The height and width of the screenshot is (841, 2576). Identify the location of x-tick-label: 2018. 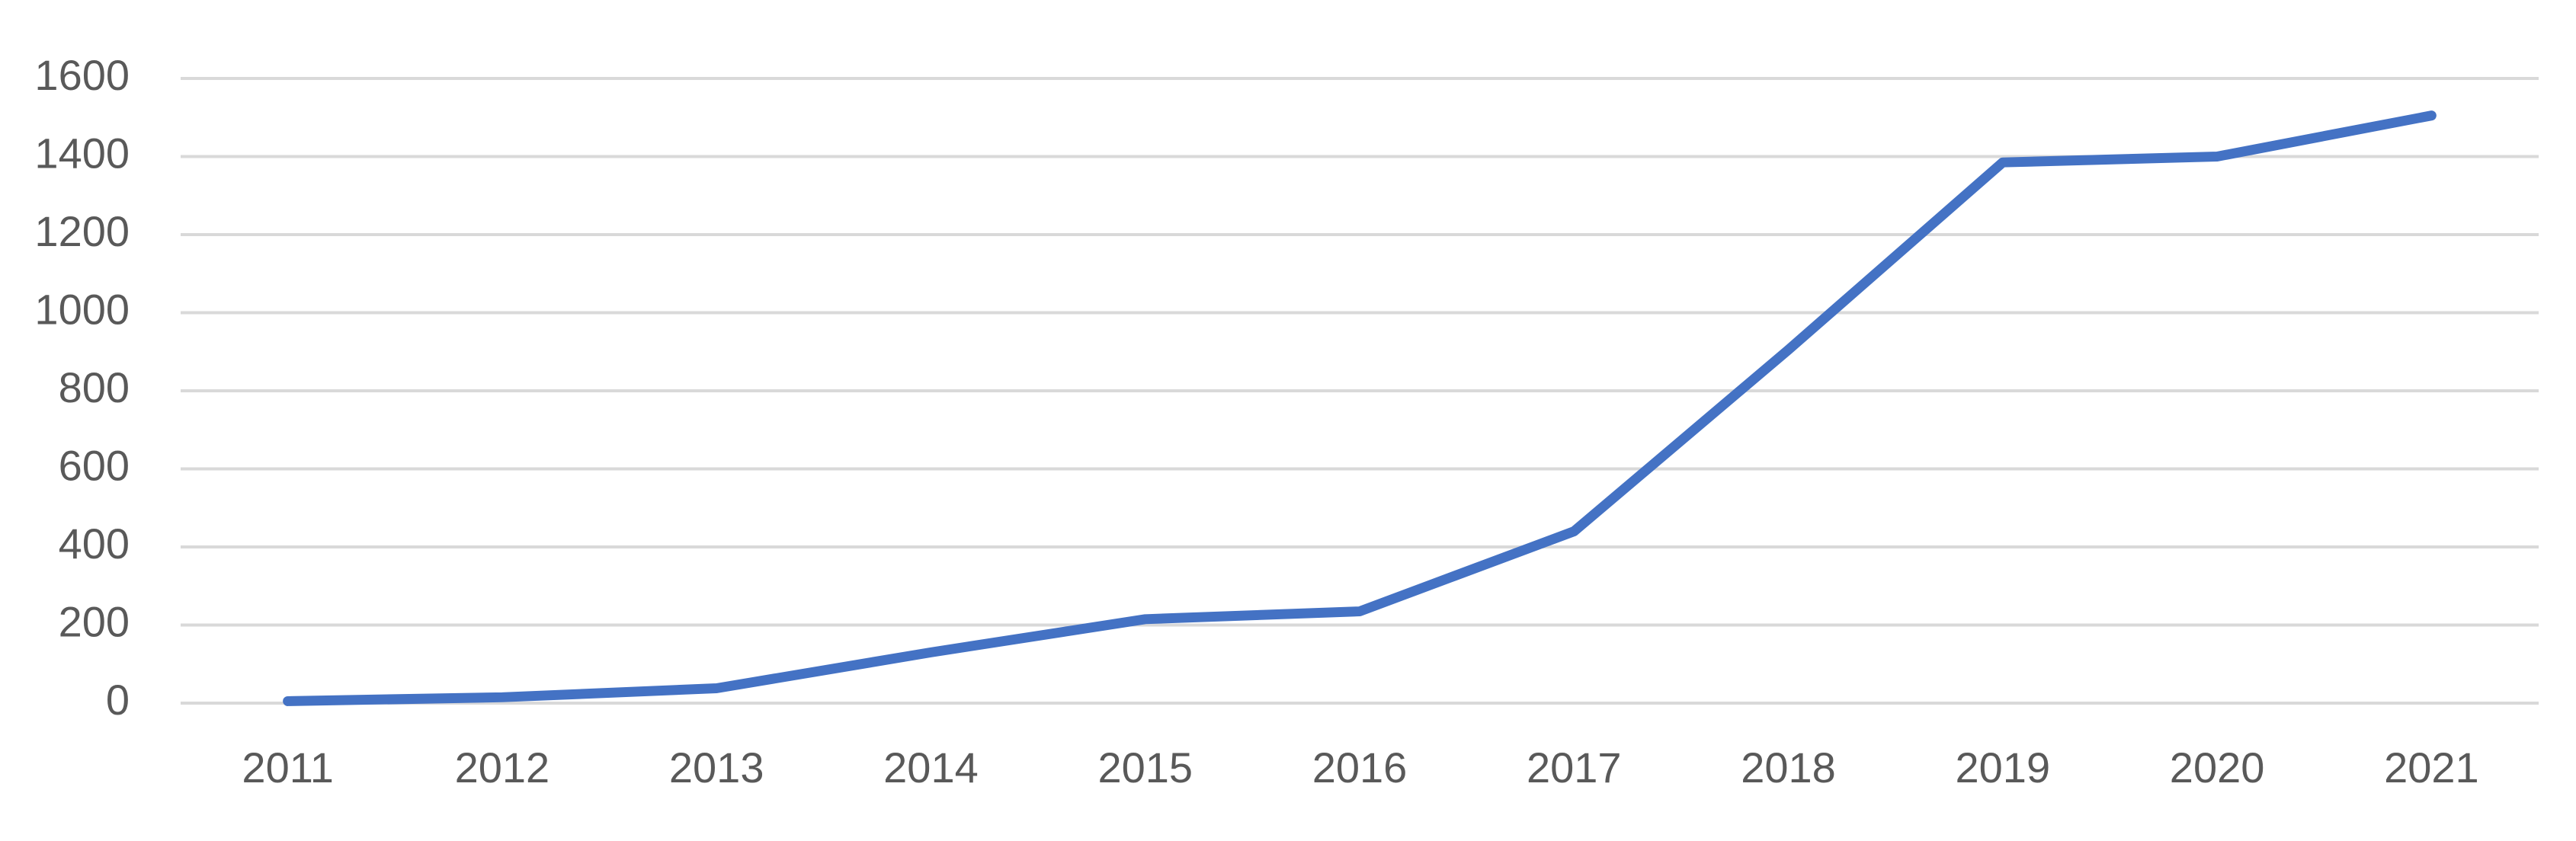
(1788, 767).